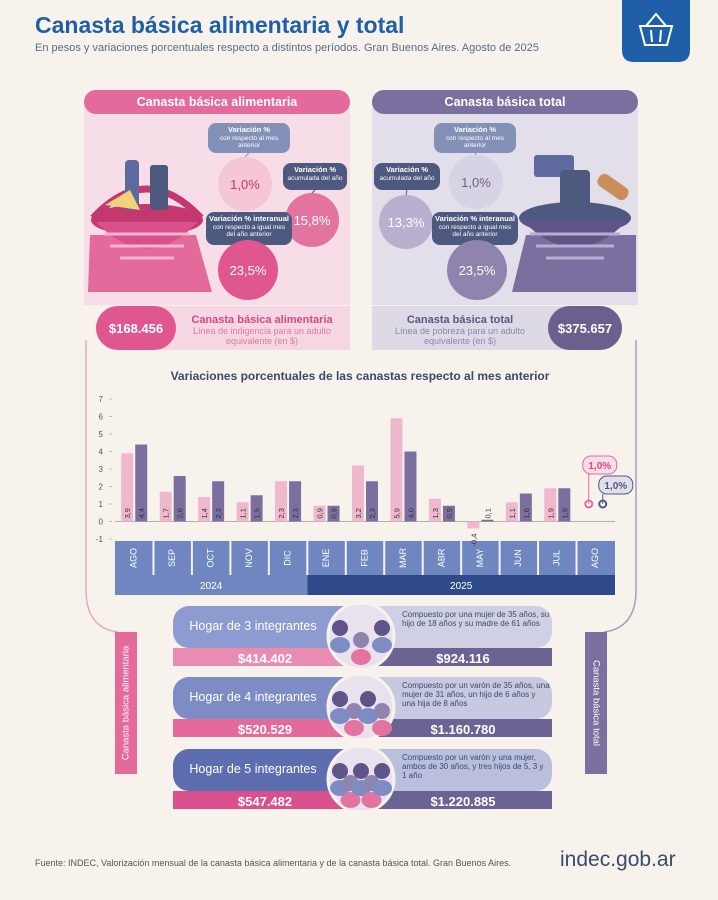  Describe the element at coordinates (364, 558) in the screenshot. I see `x-tick-label: FEB` at that location.